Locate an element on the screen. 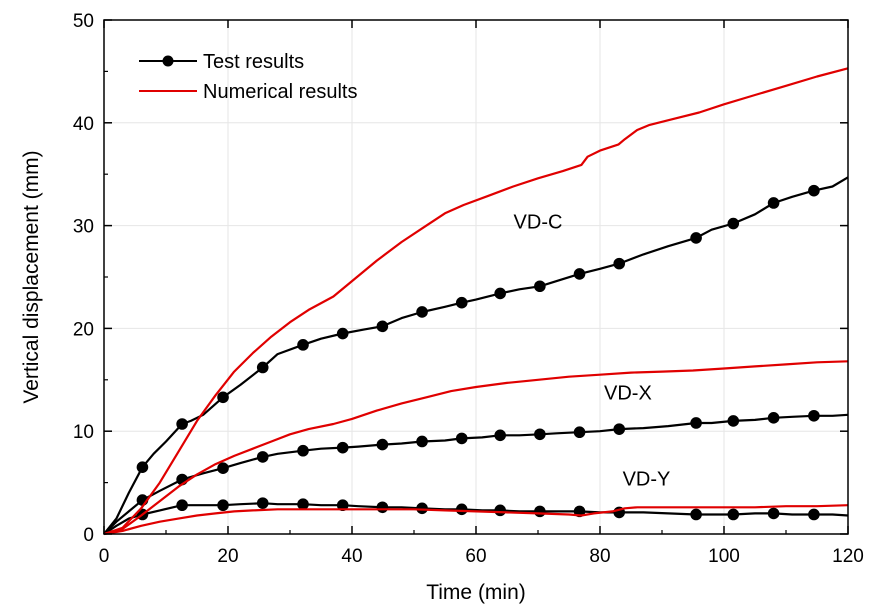  curve-annotations: VD-C VD-X VD-Y is located at coordinates (592, 351).